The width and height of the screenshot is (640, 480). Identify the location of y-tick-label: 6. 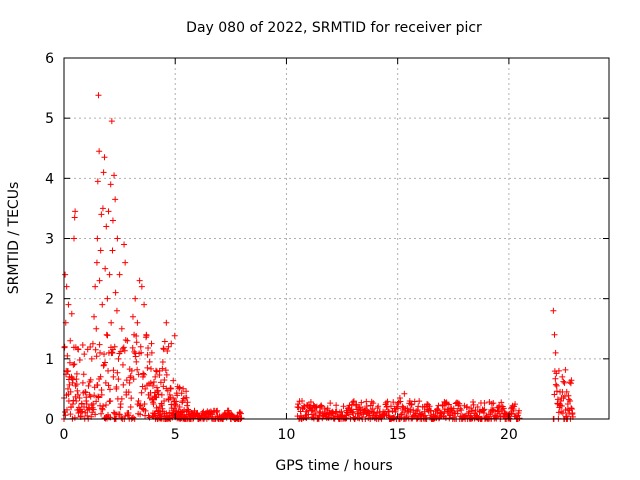
(49, 59).